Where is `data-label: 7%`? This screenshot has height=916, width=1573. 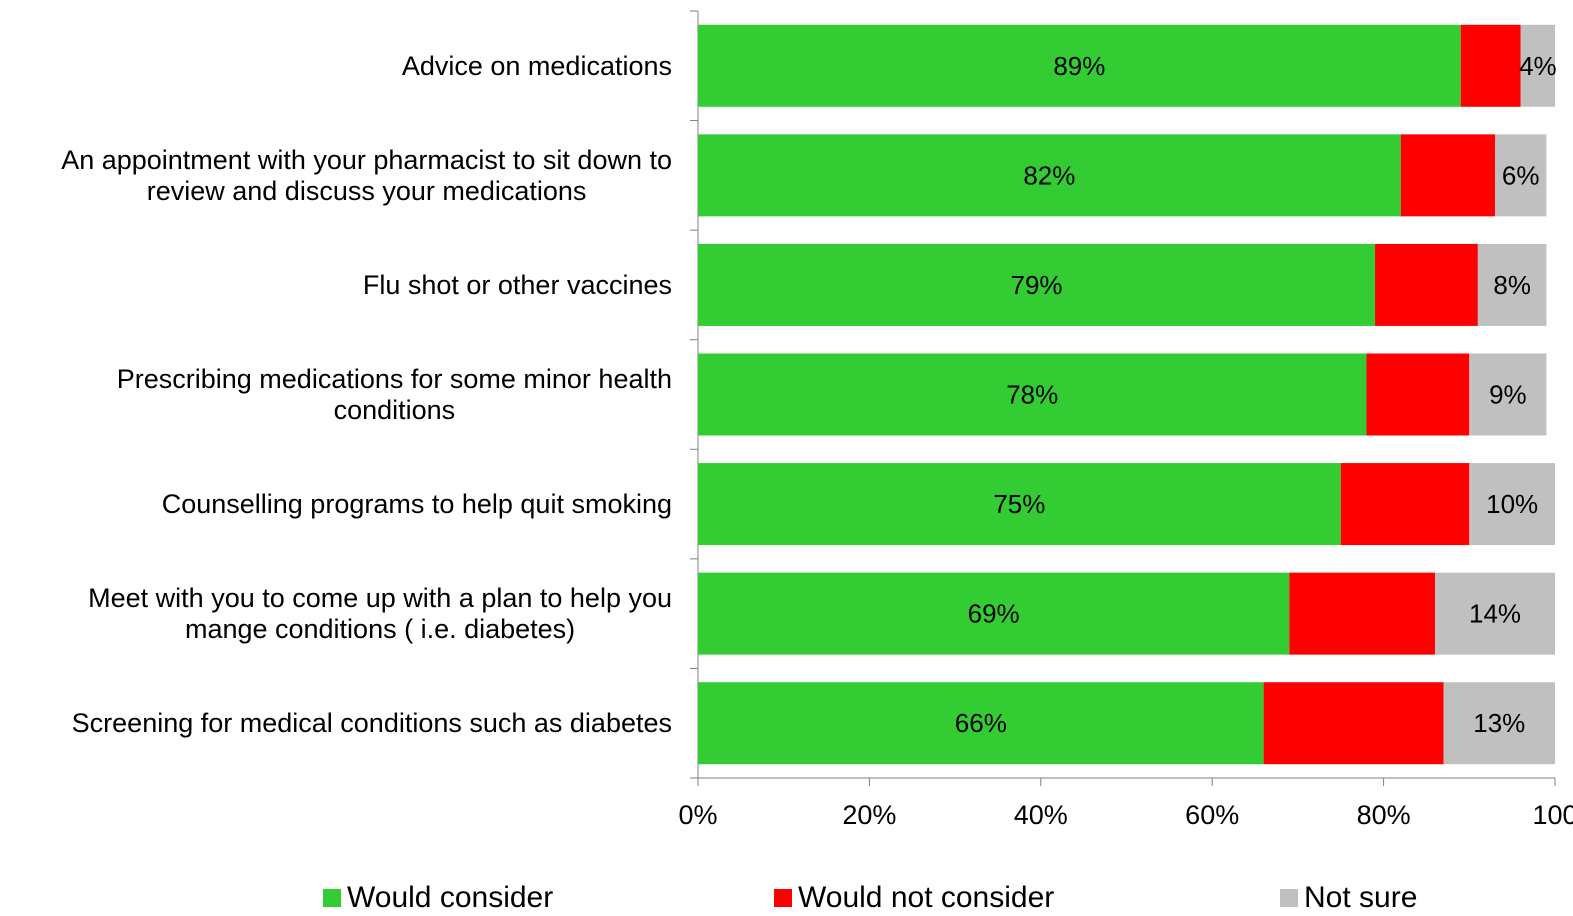 data-label: 7% is located at coordinates (1491, 66).